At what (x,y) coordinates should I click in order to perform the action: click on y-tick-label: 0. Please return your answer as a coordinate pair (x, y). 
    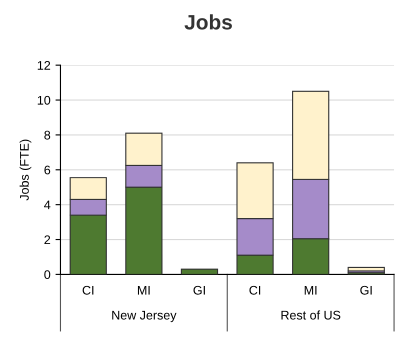
    Looking at the image, I should click on (47, 275).